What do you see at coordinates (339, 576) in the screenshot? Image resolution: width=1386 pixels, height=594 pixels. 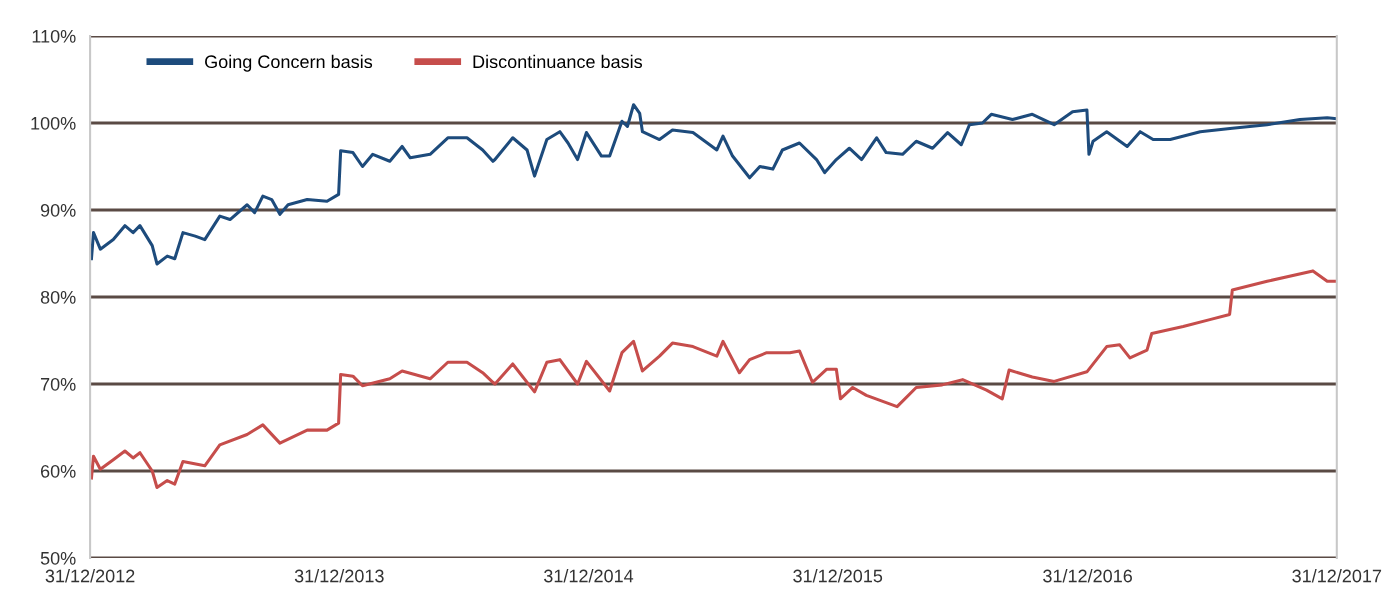 I see `x-tick-label: 31/12/2013` at bounding box center [339, 576].